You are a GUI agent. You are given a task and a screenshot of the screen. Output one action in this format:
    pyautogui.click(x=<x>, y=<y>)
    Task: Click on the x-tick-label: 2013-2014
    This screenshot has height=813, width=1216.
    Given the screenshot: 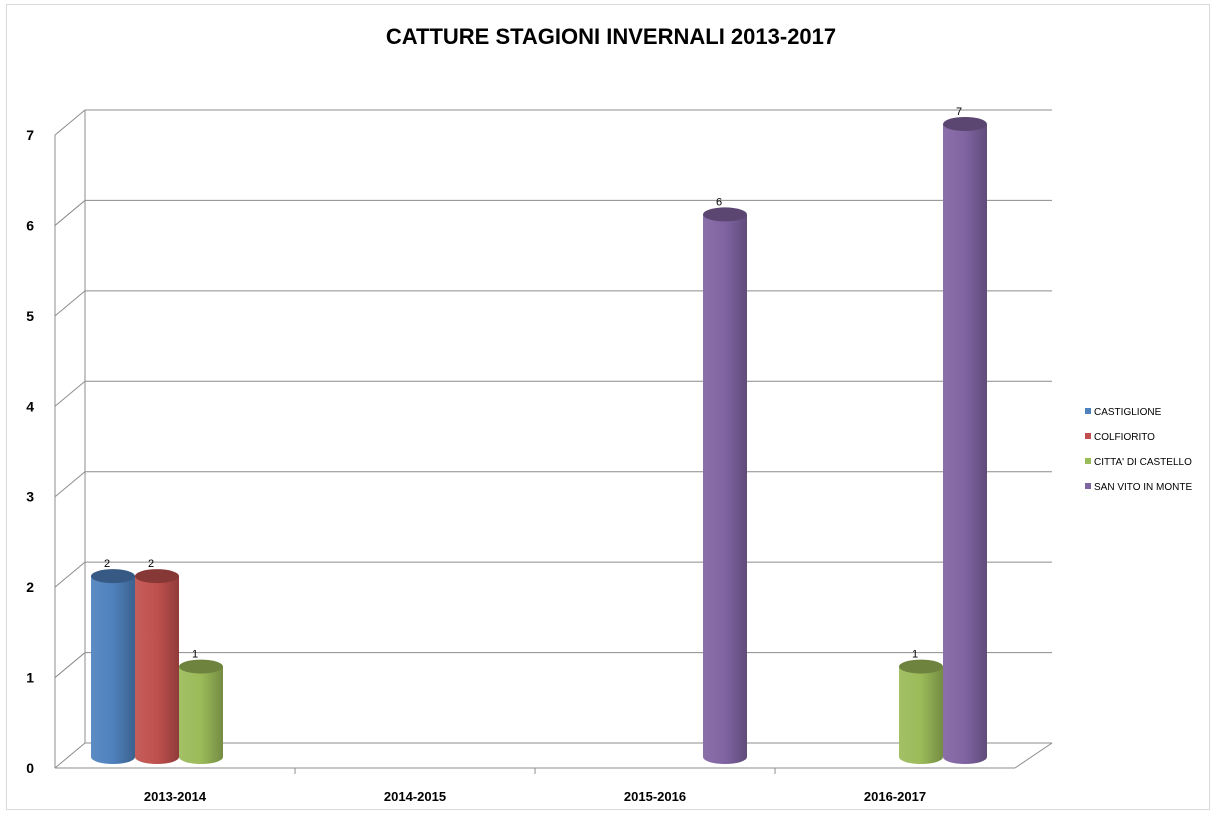 What is the action you would take?
    pyautogui.click(x=175, y=796)
    